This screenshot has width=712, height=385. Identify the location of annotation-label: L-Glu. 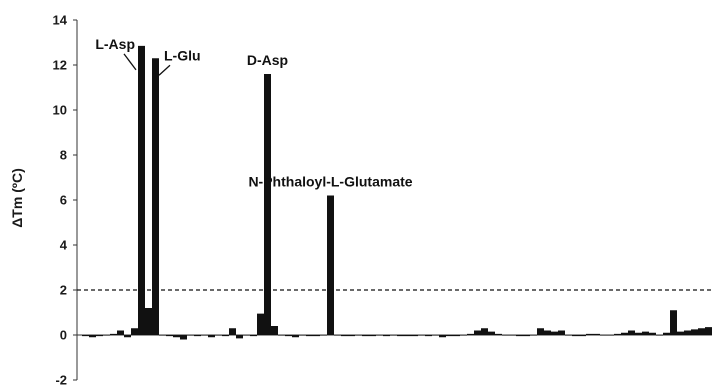
(182, 55).